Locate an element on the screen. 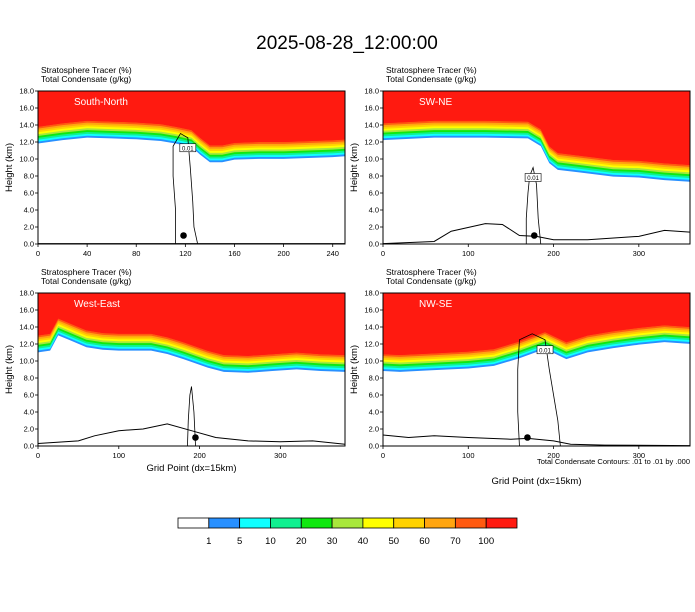  colorbar-label: 20 is located at coordinates (301, 541).